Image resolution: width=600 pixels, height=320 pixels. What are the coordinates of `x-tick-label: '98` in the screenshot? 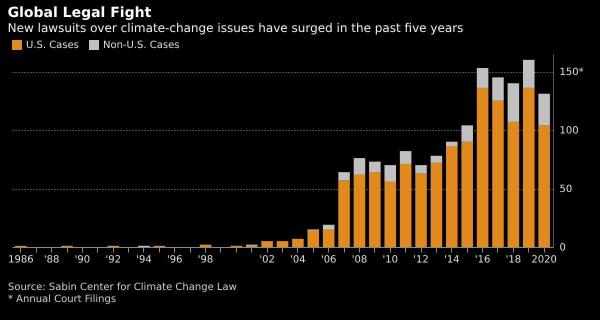 It's located at (206, 260).